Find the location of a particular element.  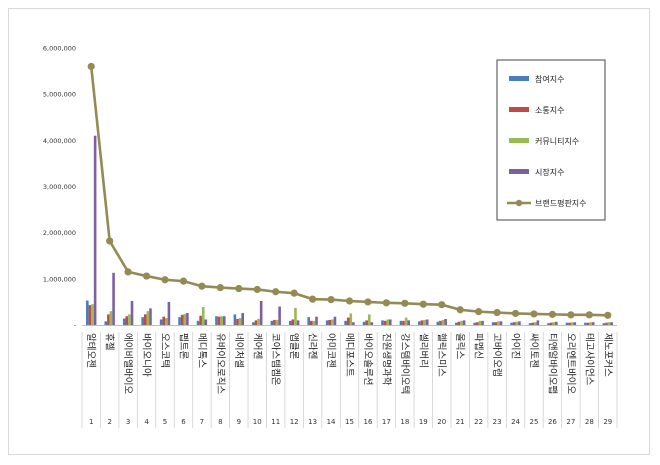

rank-label: 13 is located at coordinates (312, 422).